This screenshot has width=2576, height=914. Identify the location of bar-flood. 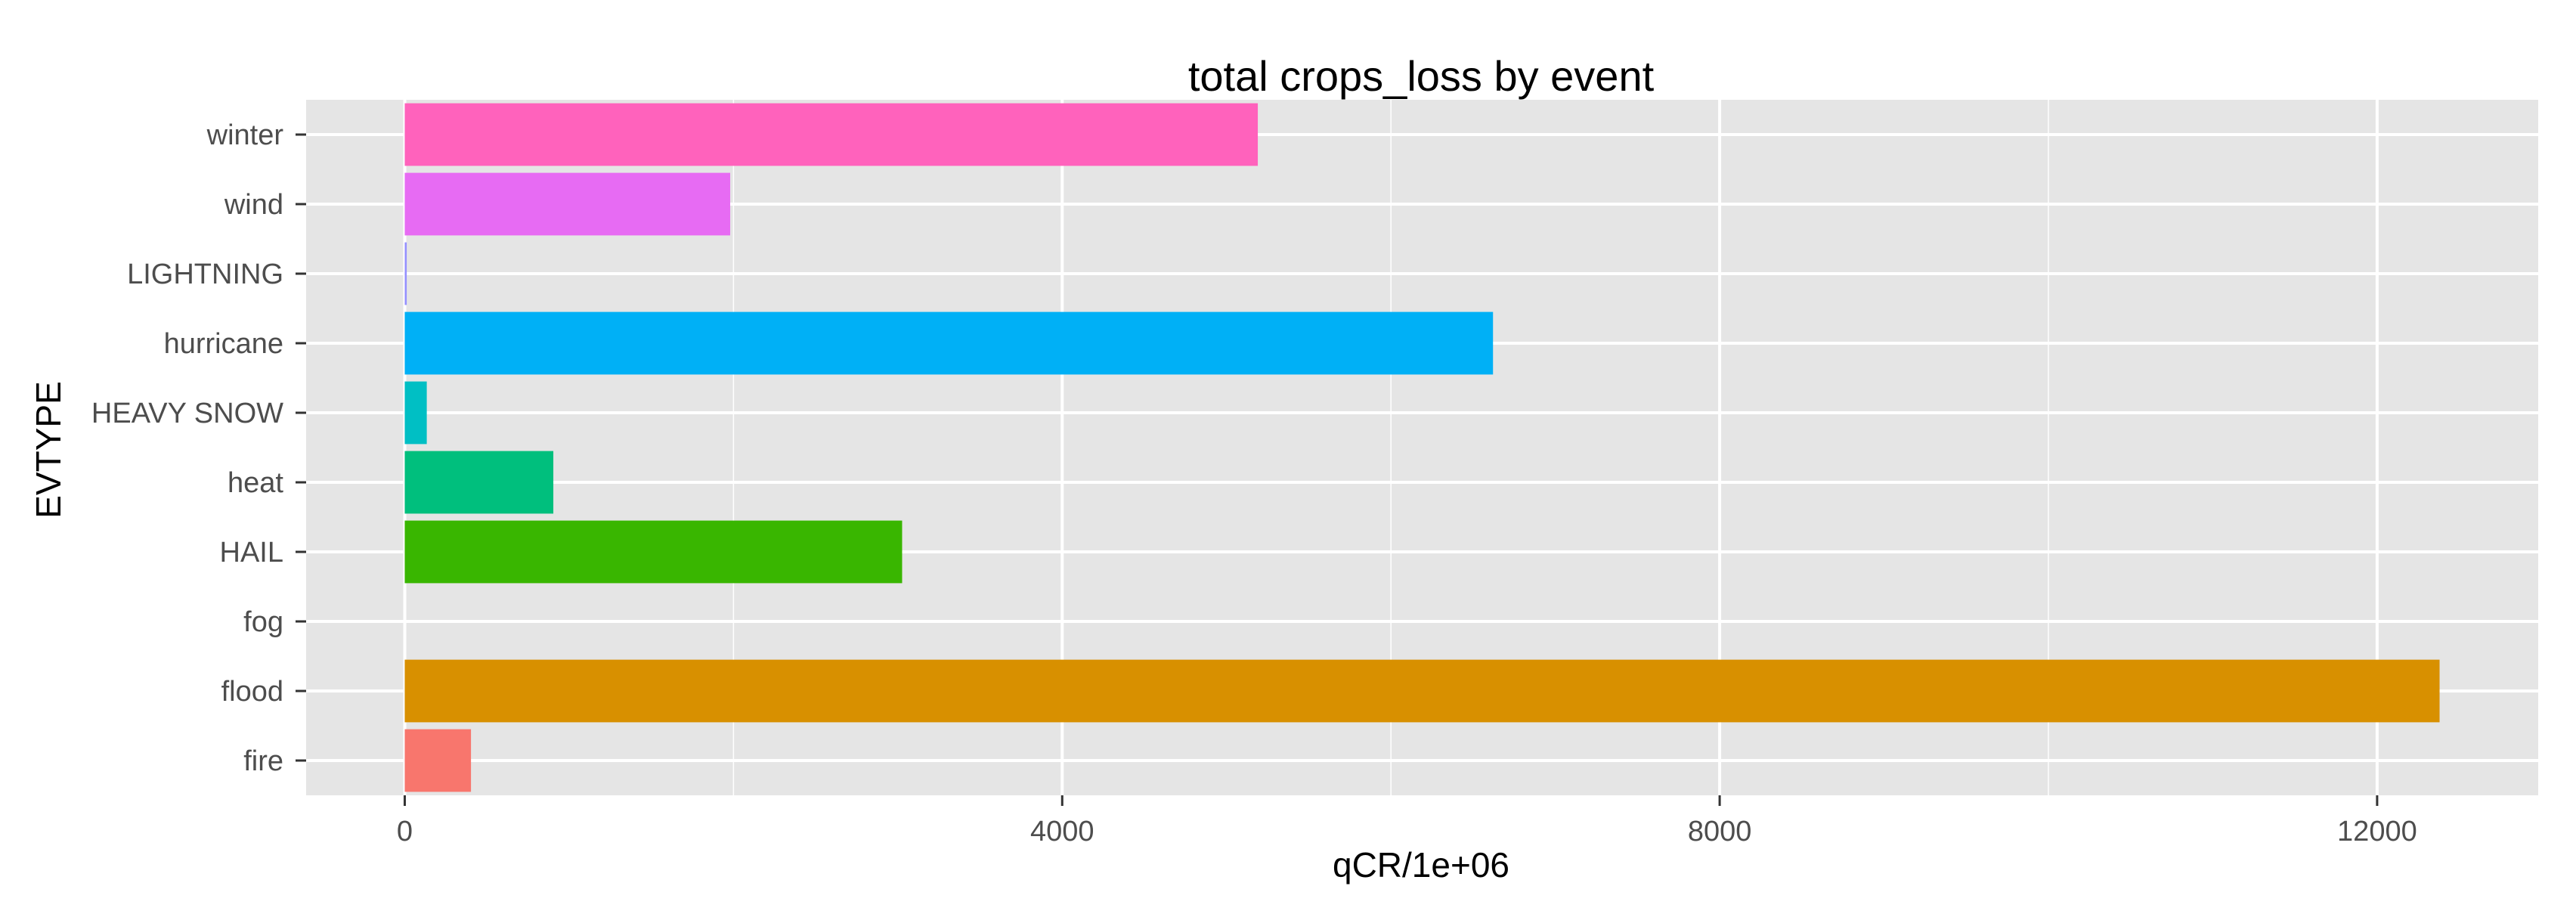
(1422, 691).